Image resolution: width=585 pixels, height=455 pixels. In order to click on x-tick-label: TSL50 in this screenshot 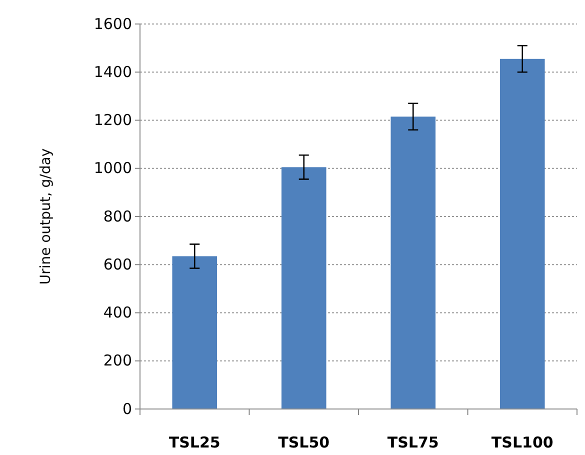, I will do `click(304, 443)`.